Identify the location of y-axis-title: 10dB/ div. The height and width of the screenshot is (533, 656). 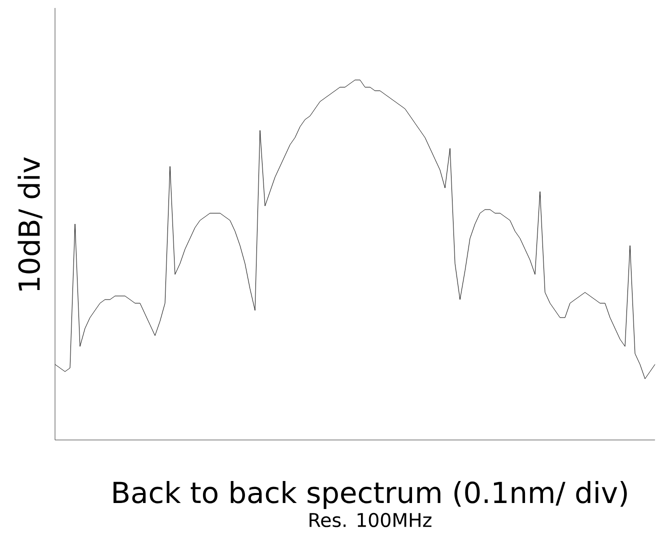
(30, 223).